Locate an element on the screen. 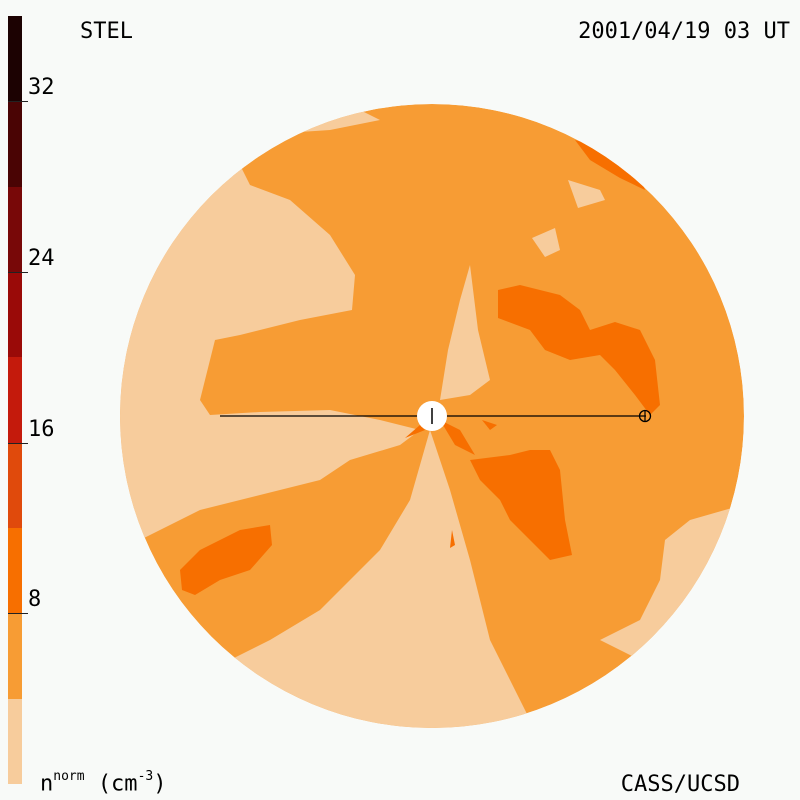  datetime-label: 2001/04/19 03 UT is located at coordinates (684, 31).